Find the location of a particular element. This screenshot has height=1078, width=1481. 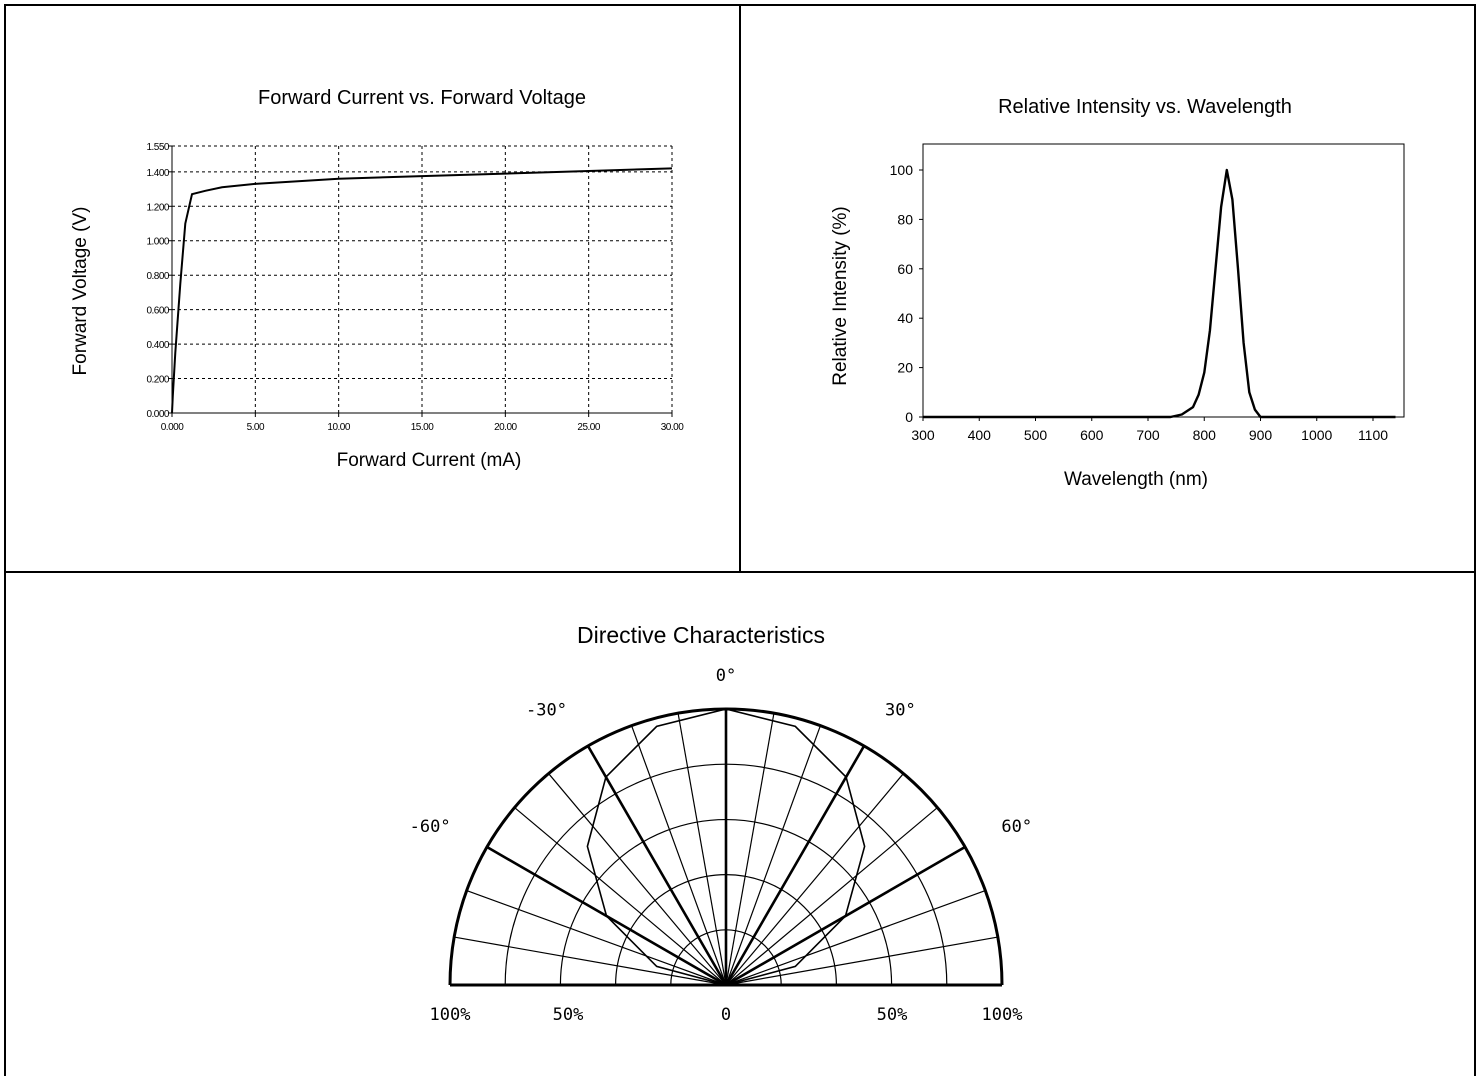

y-tick-label: 0.800 is located at coordinates (157, 276).